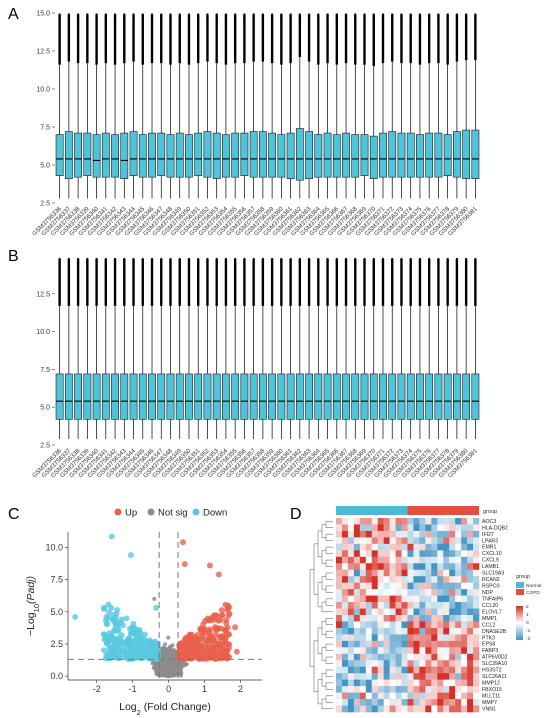 This screenshot has height=718, width=550. I want to click on group-bar-normal, so click(372, 510).